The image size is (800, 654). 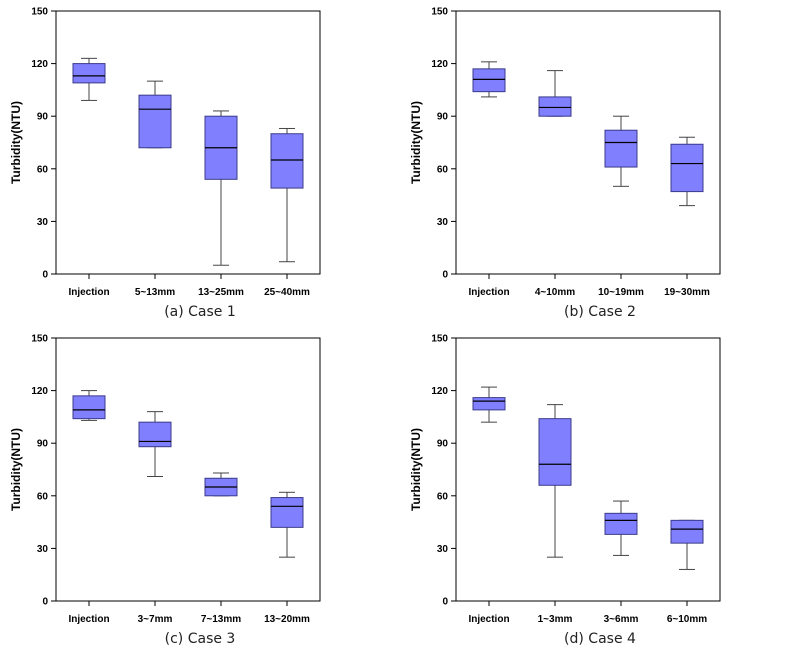 I want to click on x-tick-label: 13~25mm, so click(x=221, y=292).